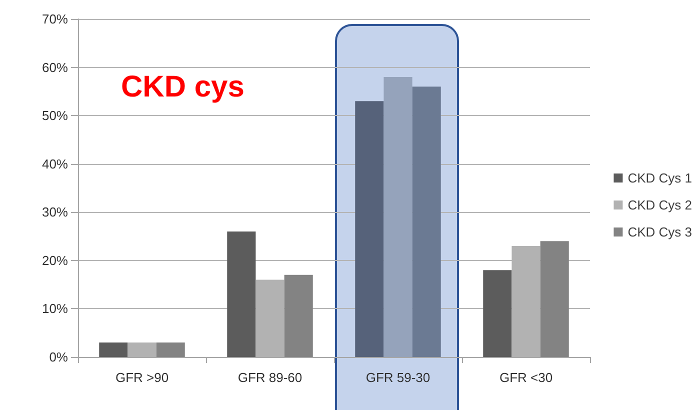  I want to click on y-tick-label: 10%, so click(55, 308).